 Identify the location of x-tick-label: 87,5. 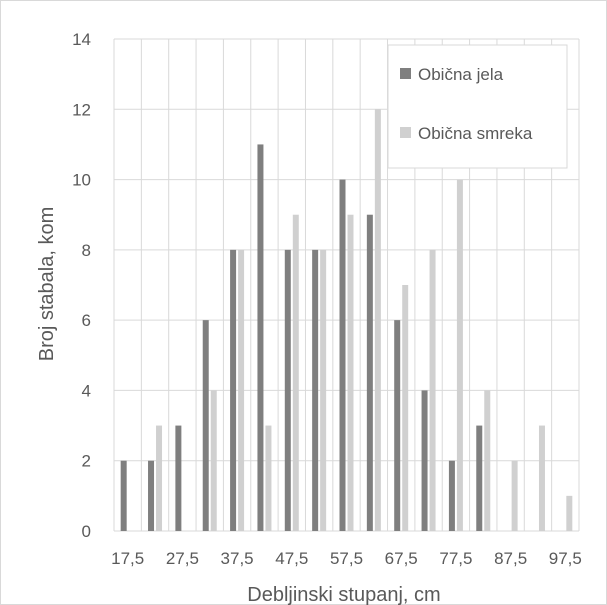
(510, 558).